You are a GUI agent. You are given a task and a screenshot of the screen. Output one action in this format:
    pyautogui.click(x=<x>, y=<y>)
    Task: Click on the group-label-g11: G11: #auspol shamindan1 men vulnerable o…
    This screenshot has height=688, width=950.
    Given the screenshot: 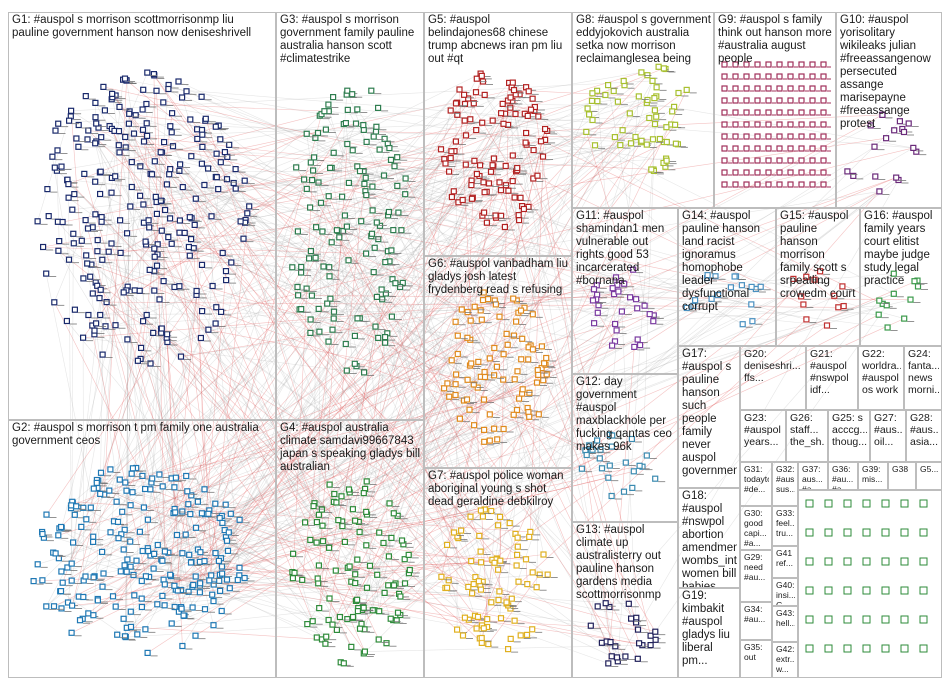 What is the action you would take?
    pyautogui.click(x=620, y=248)
    